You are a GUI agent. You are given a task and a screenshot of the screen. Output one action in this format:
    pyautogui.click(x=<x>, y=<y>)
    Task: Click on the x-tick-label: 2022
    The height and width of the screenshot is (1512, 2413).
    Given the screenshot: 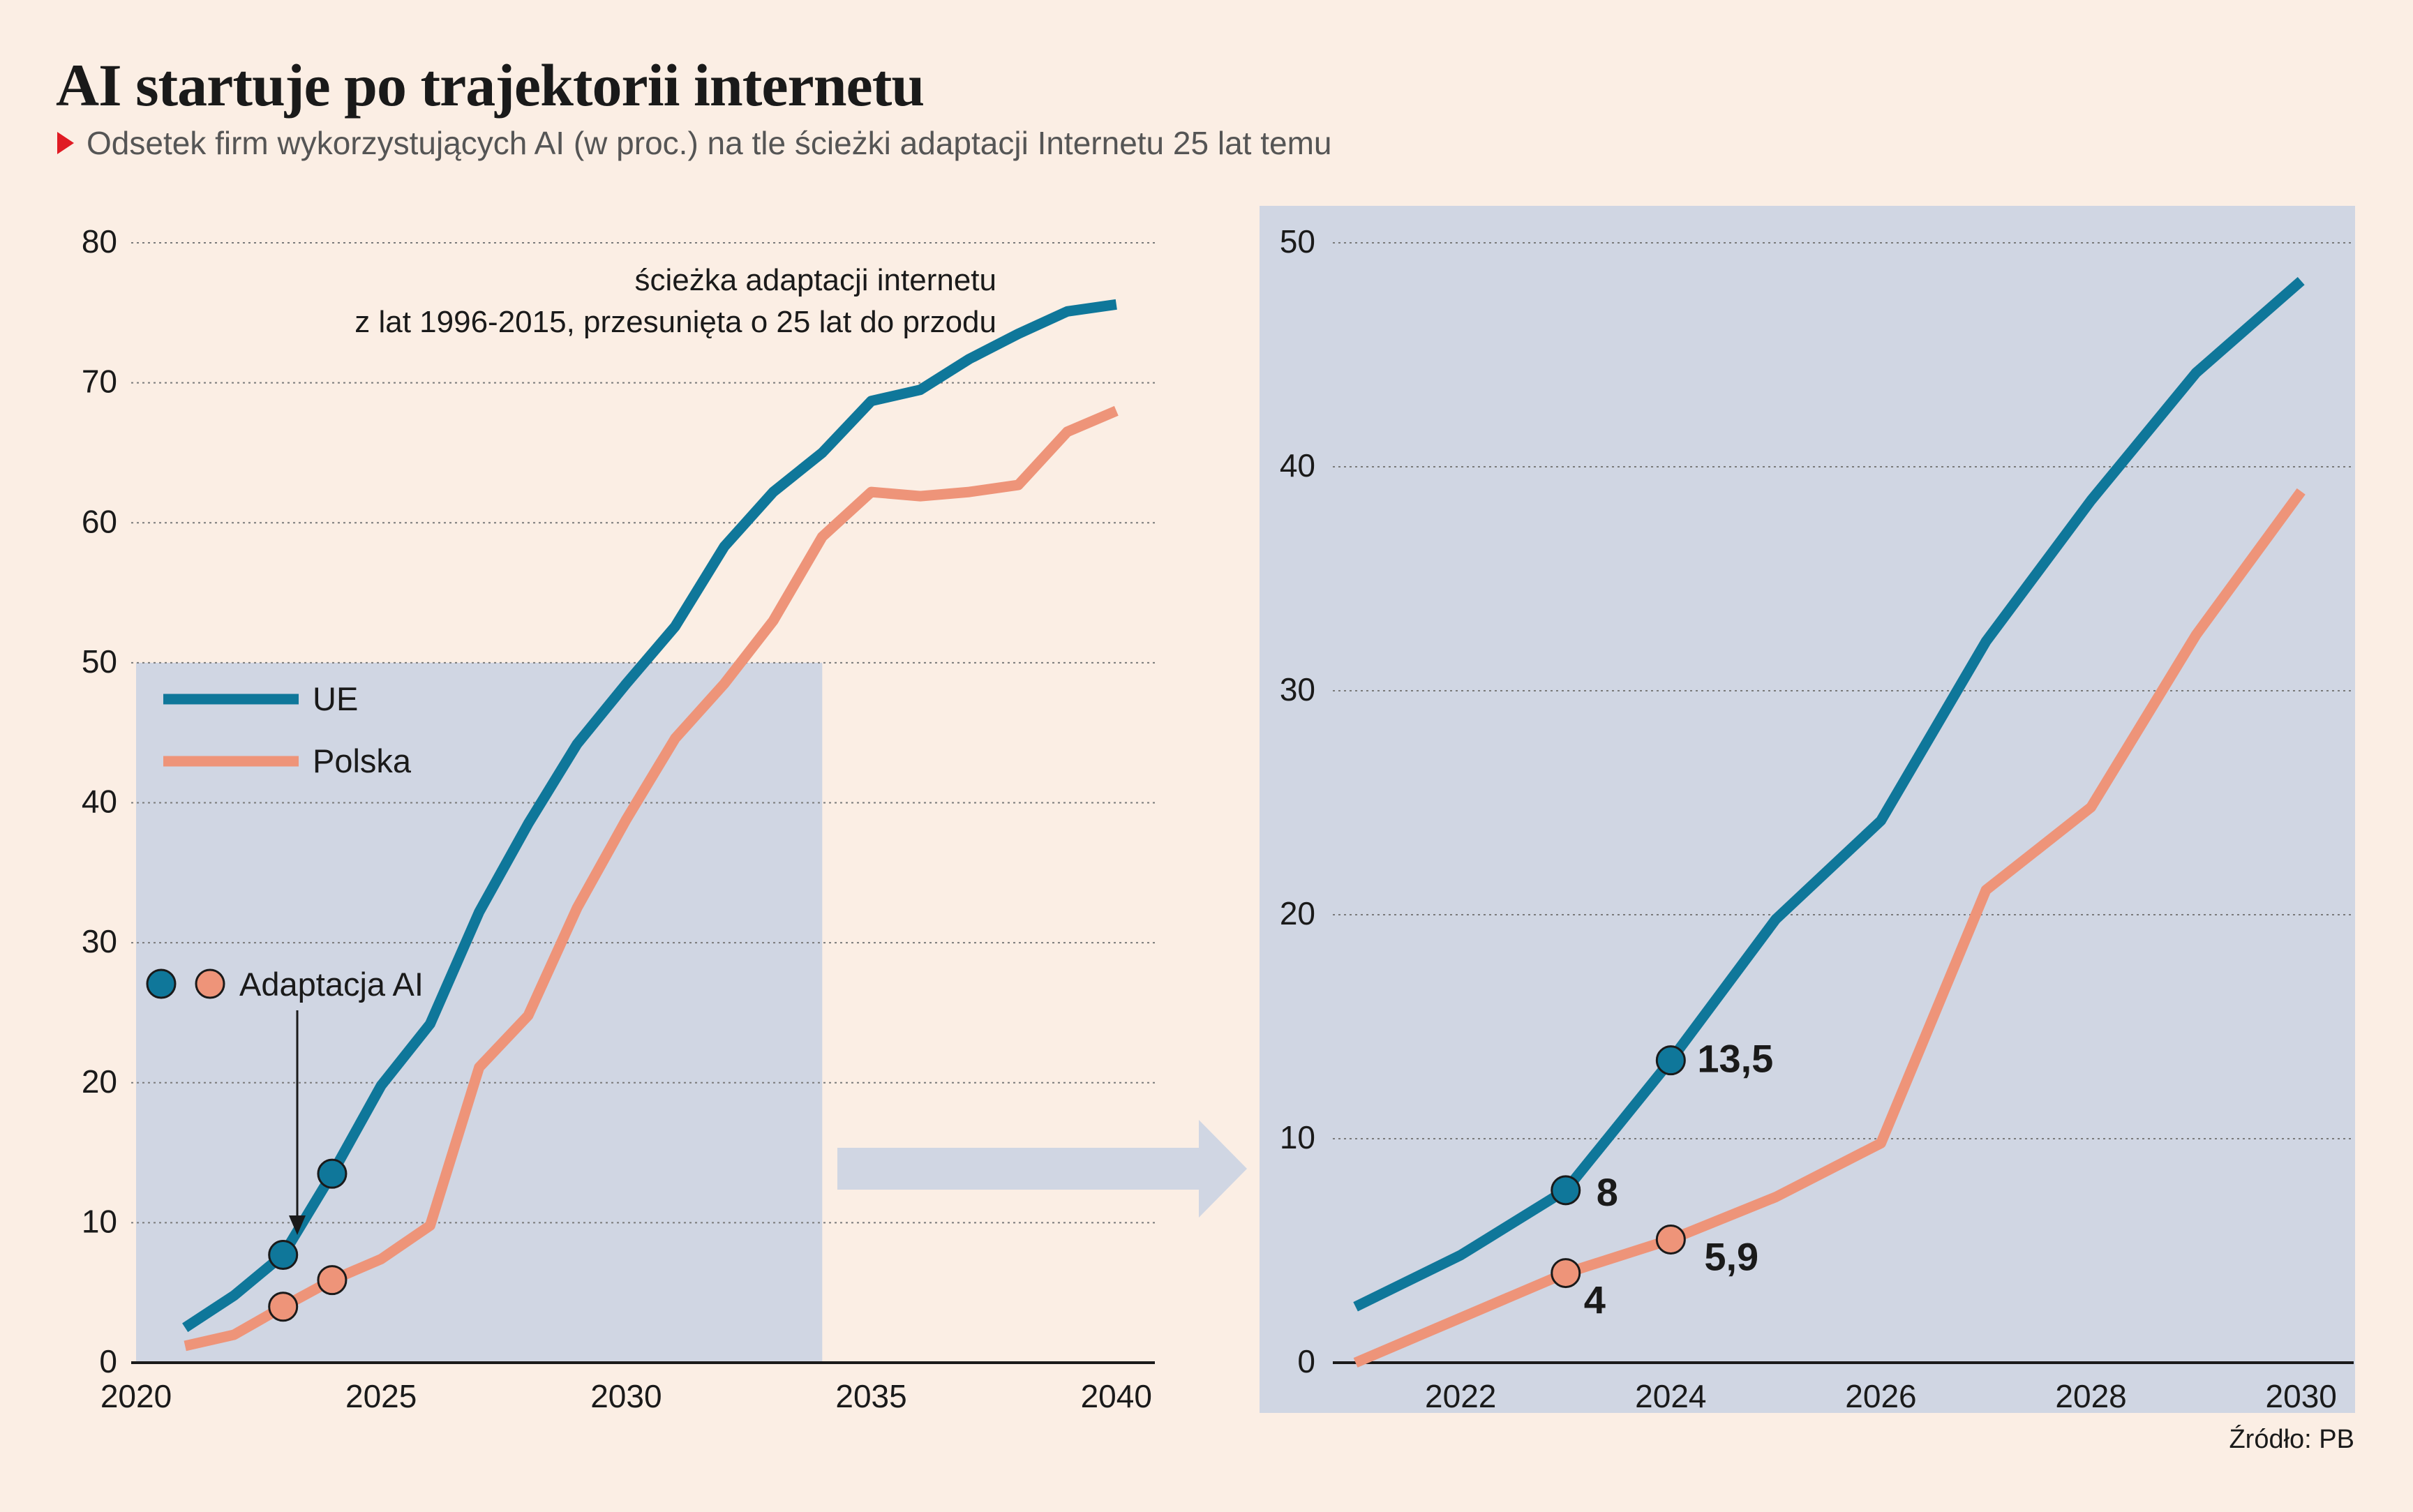 What is the action you would take?
    pyautogui.click(x=1460, y=1396)
    